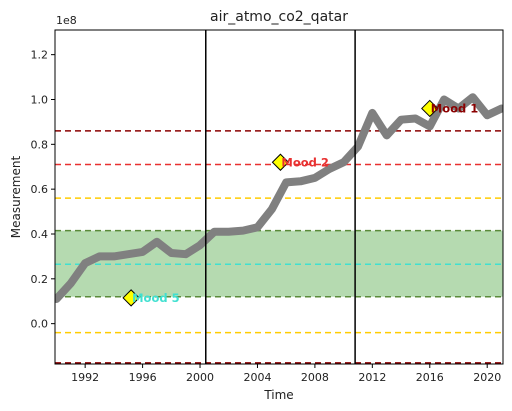 This screenshot has height=411, width=512. Describe the element at coordinates (487, 377) in the screenshot. I see `x-tick-label-8: 2020` at that location.